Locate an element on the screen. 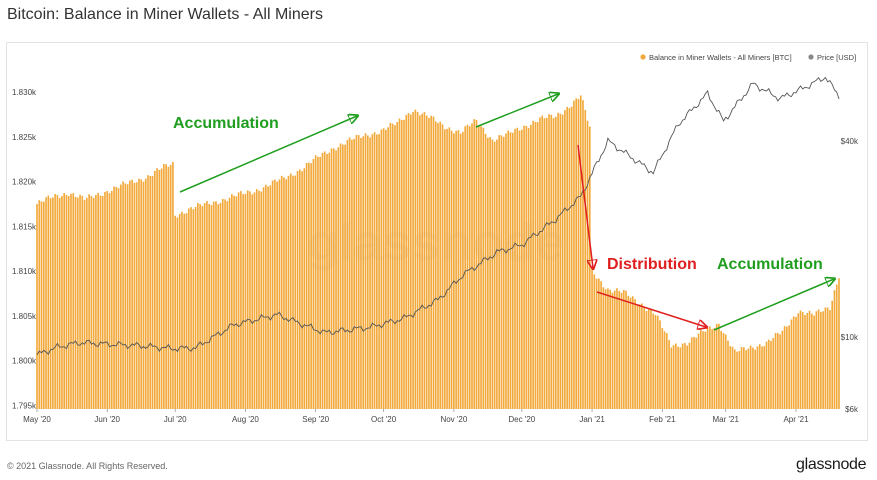  legend-swatch-balance is located at coordinates (643, 57).